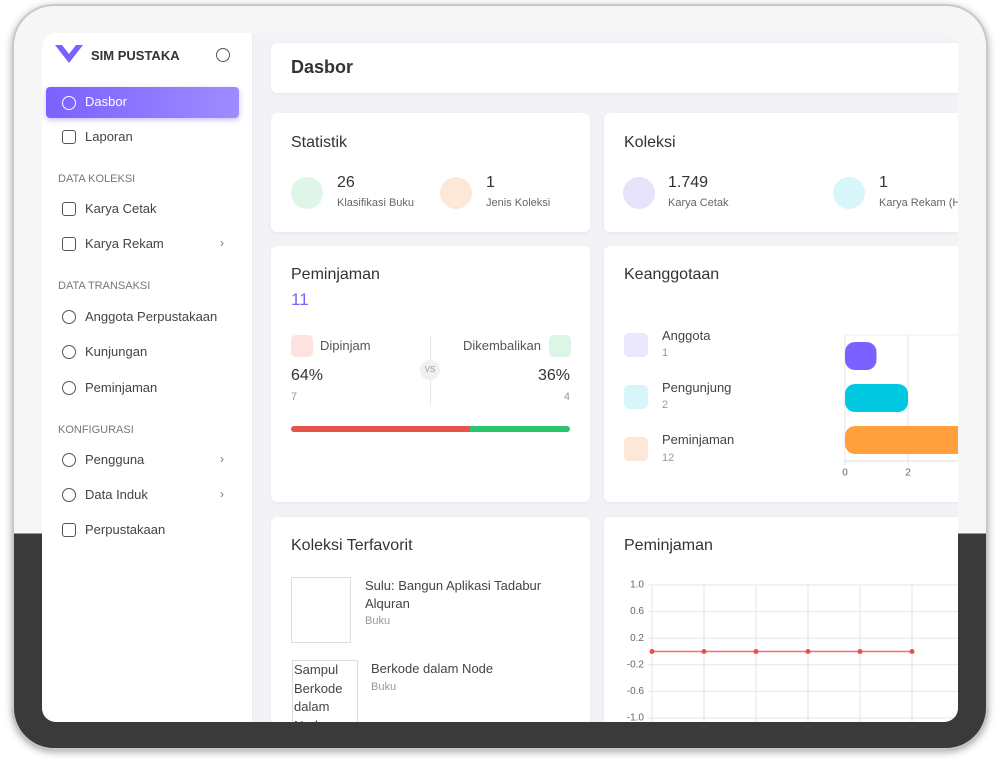 The height and width of the screenshot is (770, 1000). Describe the element at coordinates (650, 142) in the screenshot. I see `card-title: Koleksi` at that location.